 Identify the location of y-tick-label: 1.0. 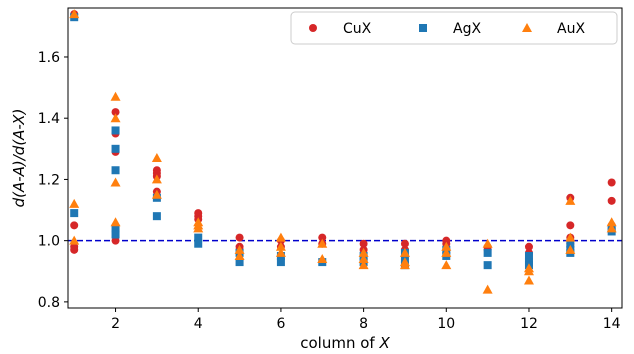
(49, 242).